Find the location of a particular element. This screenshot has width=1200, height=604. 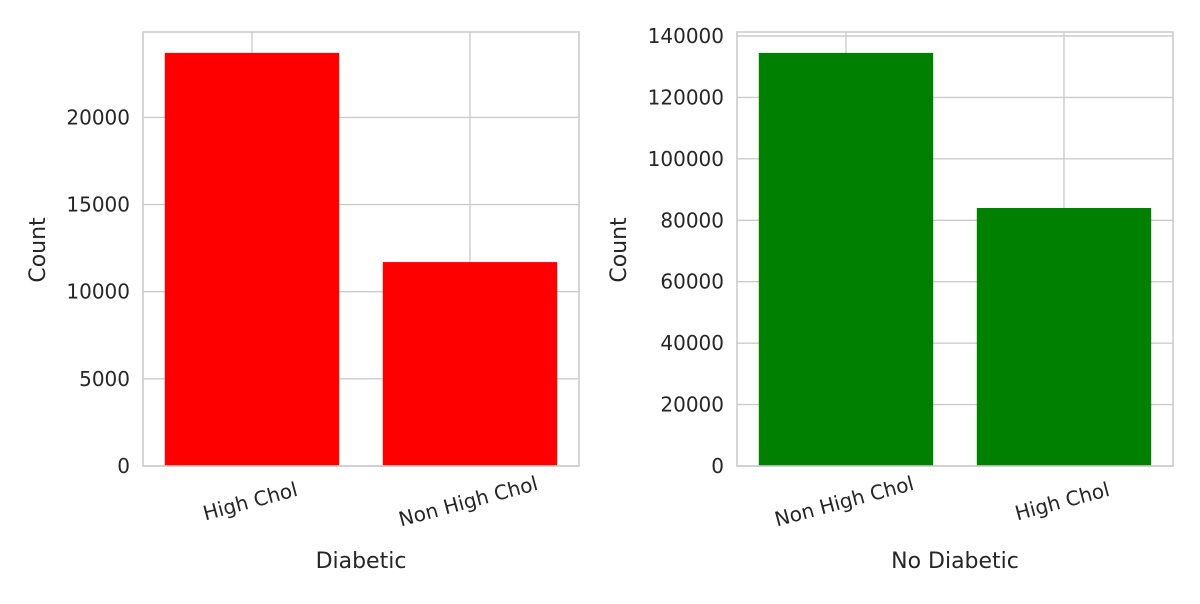

x-axis-label: No Diabetic is located at coordinates (955, 561).